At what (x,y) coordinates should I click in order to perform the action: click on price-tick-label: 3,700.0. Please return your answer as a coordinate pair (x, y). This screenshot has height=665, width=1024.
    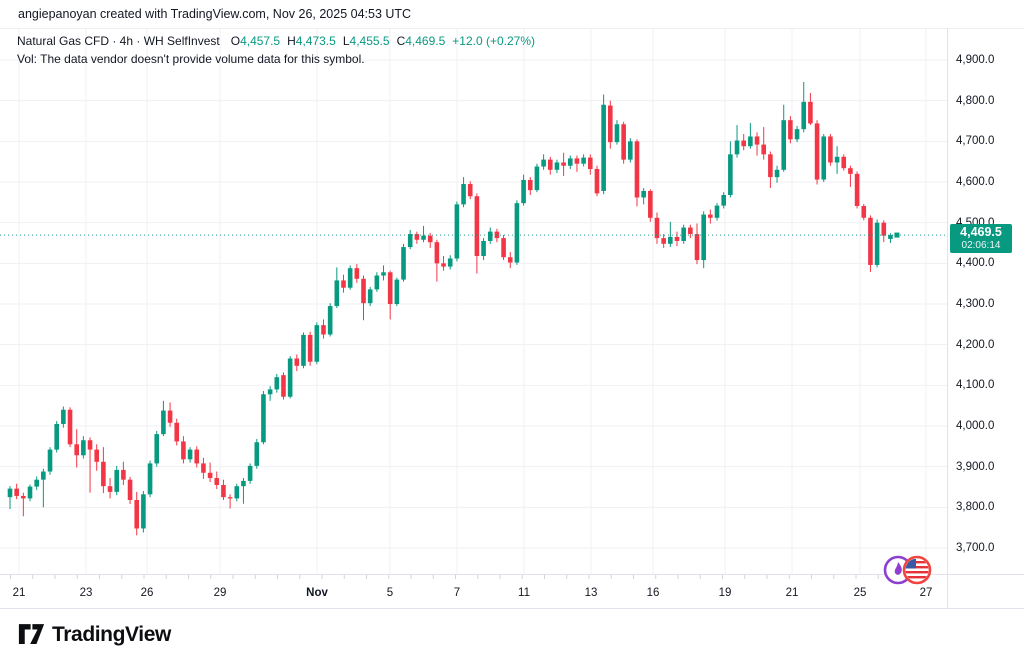
    Looking at the image, I should click on (975, 548).